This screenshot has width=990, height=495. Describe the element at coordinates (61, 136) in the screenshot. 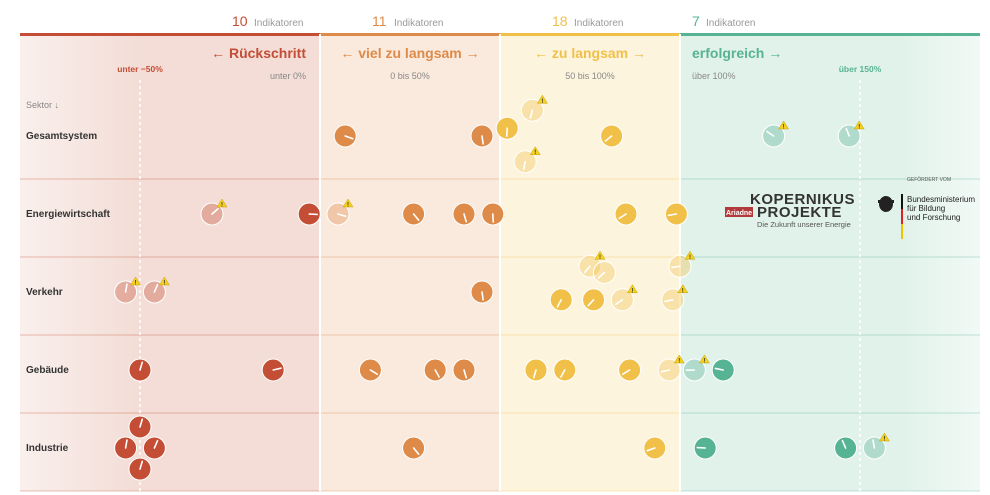

I see `sector-label: Gesamtsystem` at that location.